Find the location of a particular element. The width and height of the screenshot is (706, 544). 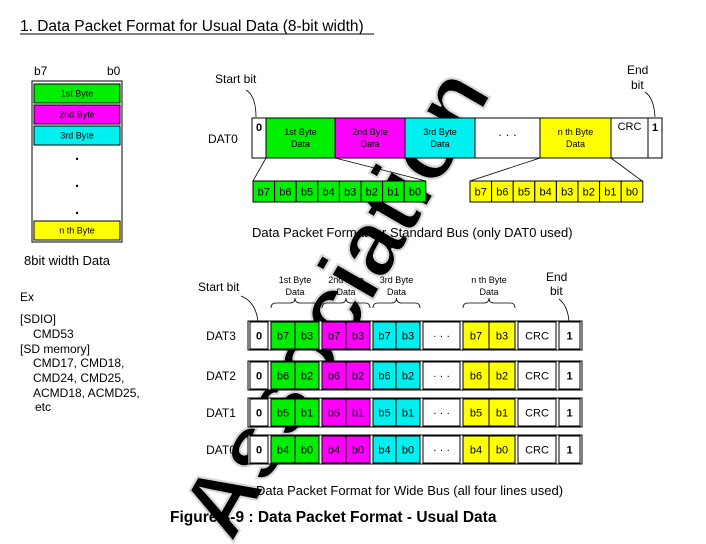

wide-start-bit-label: Start bit is located at coordinates (219, 287).